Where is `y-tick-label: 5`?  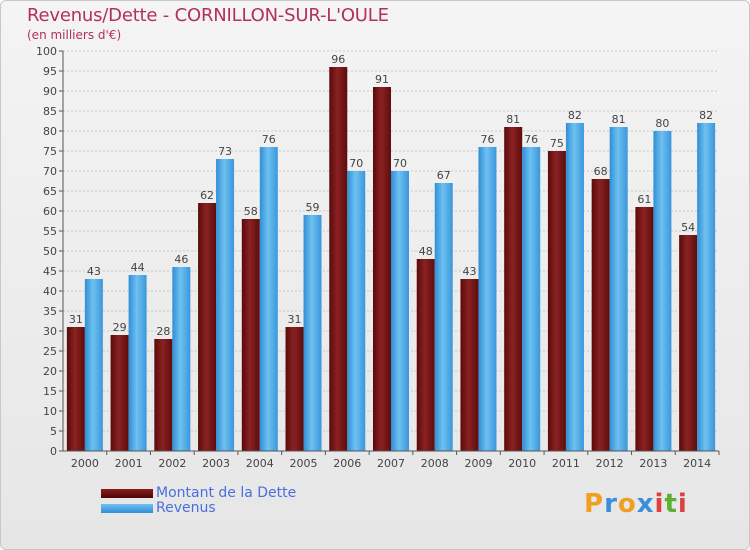 y-tick-label: 5 is located at coordinates (53, 431).